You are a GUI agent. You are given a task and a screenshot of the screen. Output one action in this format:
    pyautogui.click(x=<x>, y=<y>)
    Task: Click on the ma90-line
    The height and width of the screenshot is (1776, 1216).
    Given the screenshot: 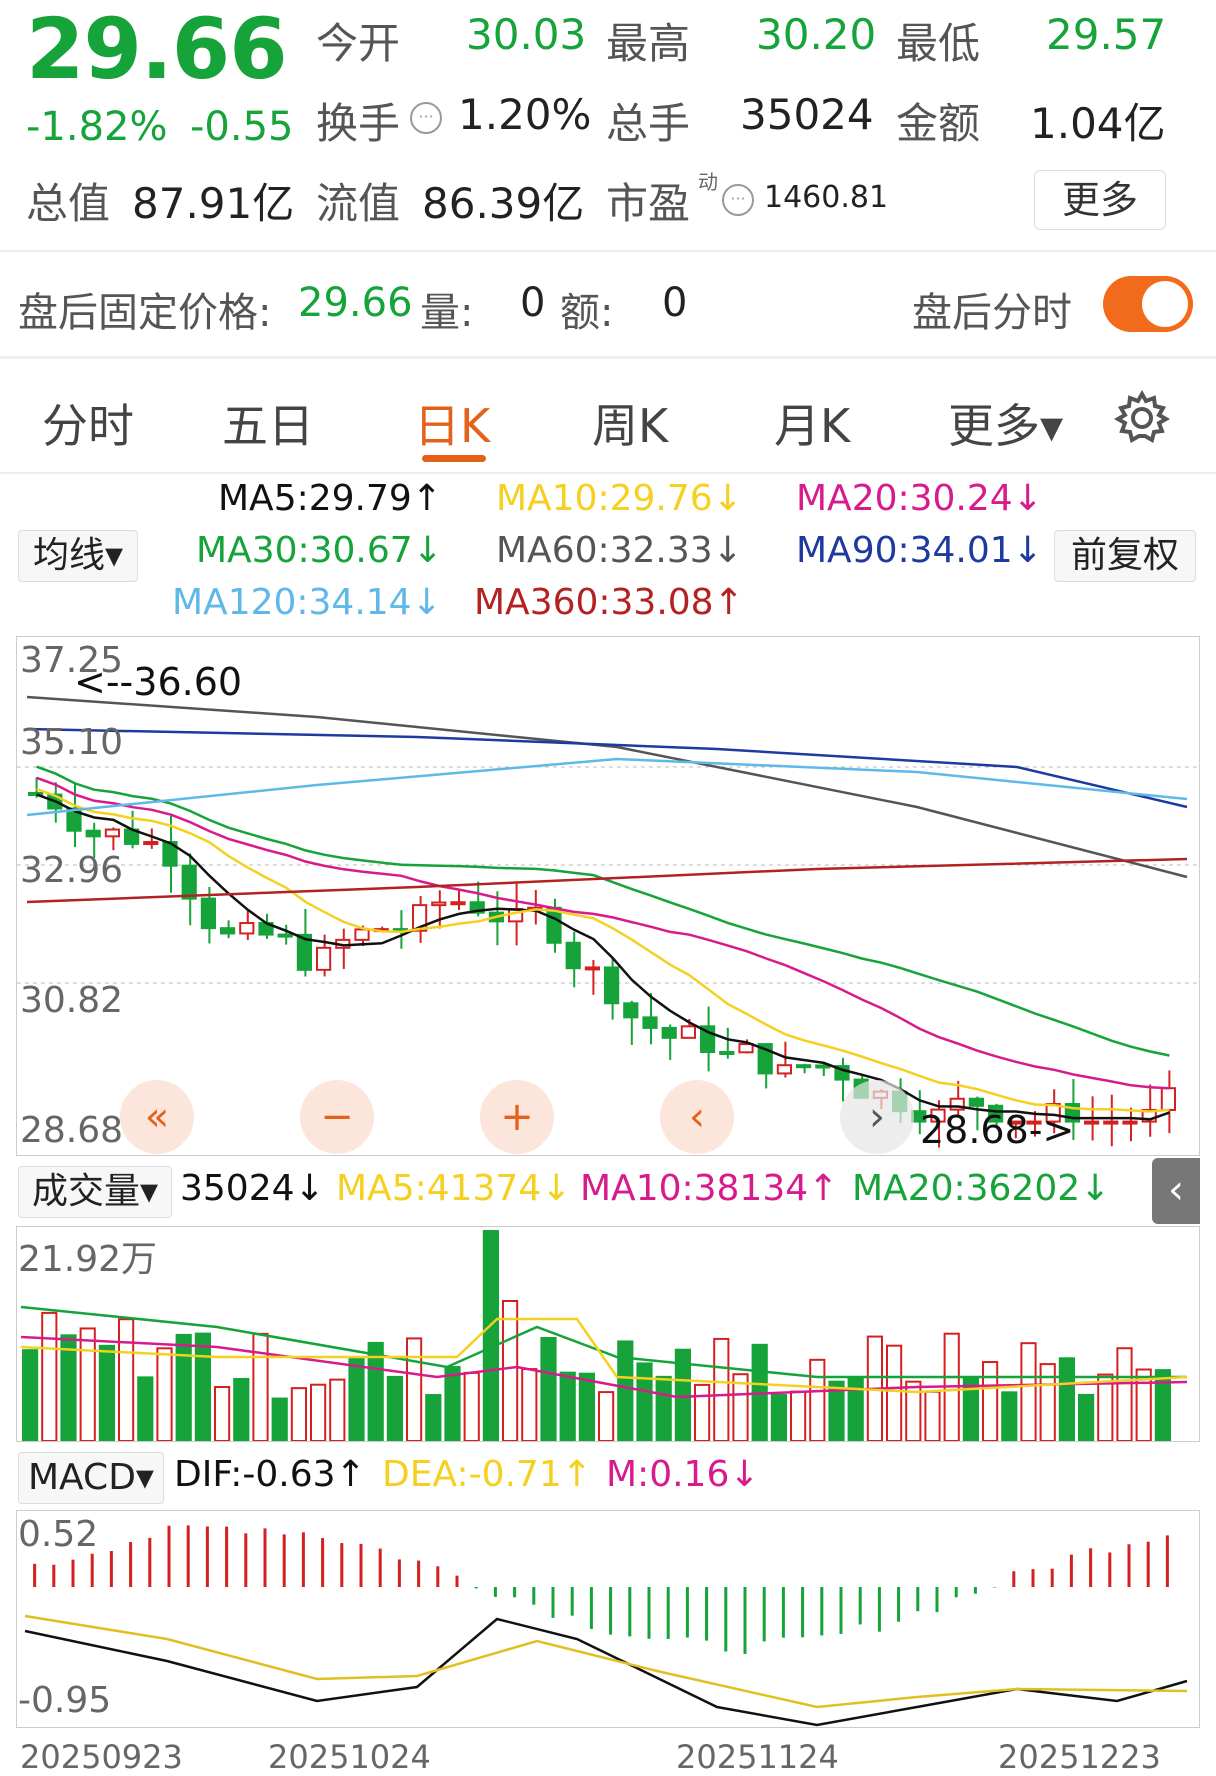 What is the action you would take?
    pyautogui.click(x=607, y=768)
    